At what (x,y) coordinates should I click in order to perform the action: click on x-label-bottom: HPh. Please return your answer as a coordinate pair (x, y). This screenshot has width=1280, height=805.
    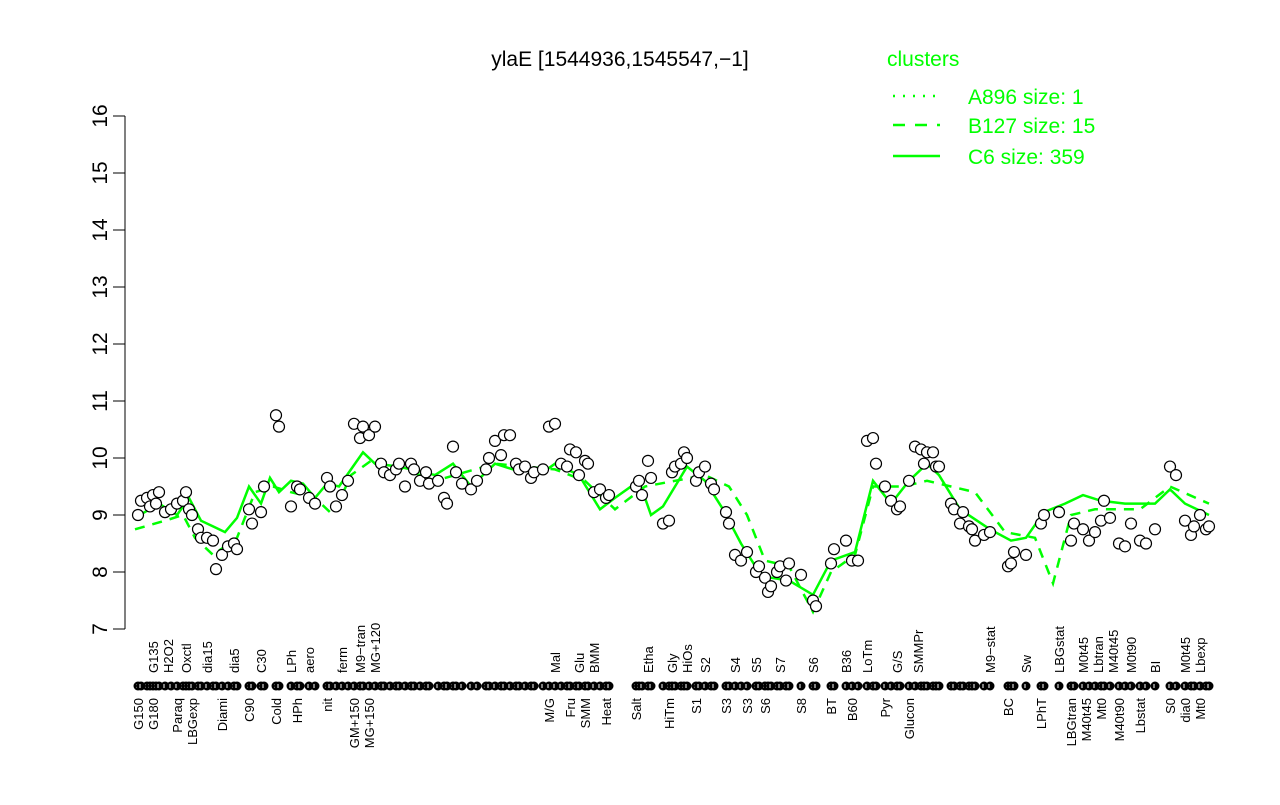
    Looking at the image, I should click on (297, 710).